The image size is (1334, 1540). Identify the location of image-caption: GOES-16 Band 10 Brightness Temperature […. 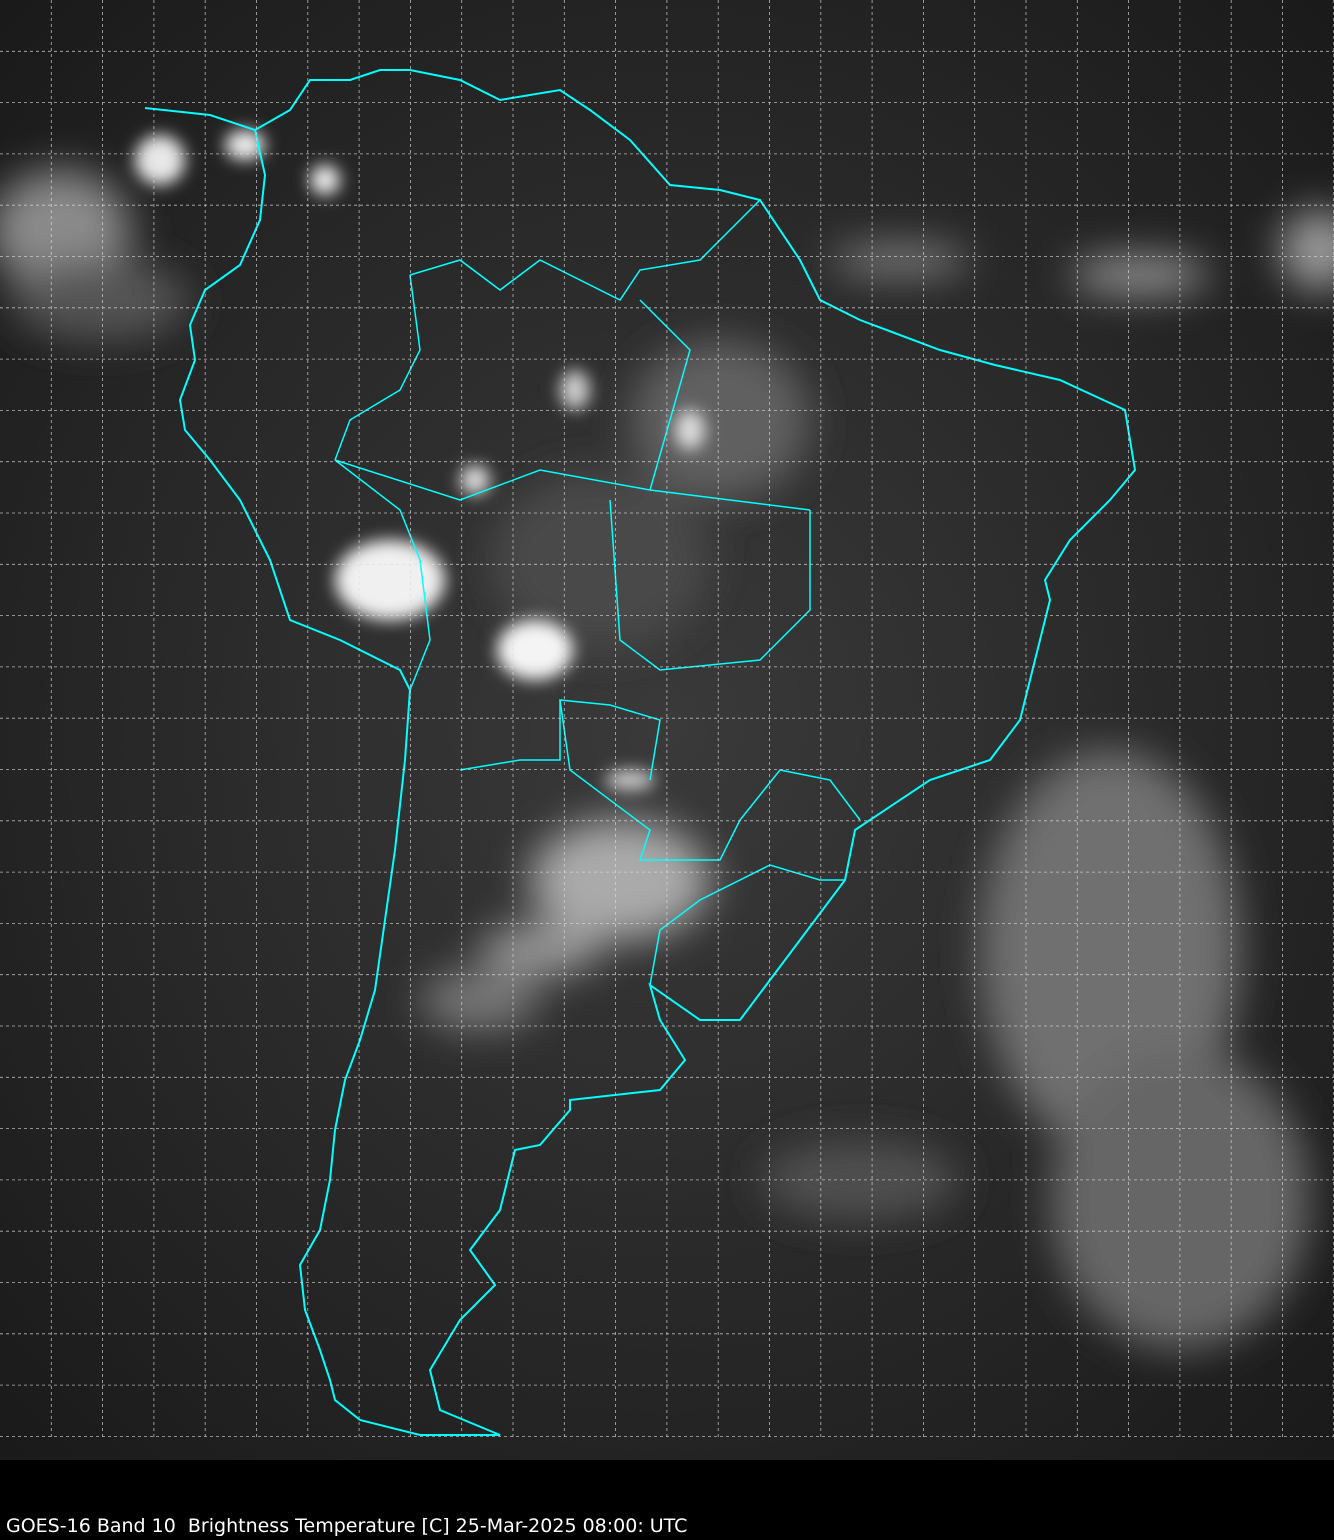
(347, 1526).